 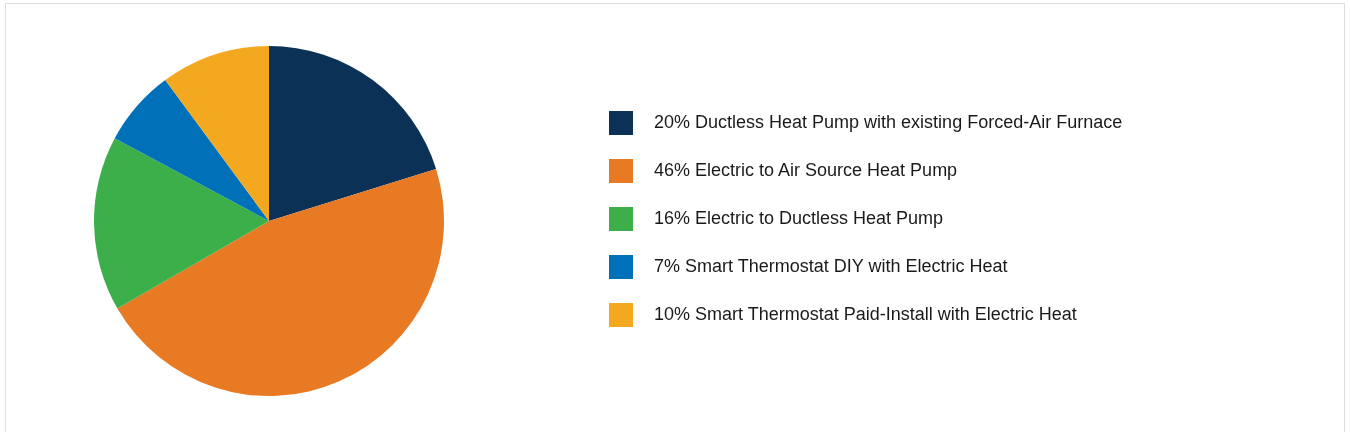 I want to click on legend-label: 20% Ductless Heat Pump with existing Forced-Air Furnace, so click(x=888, y=122).